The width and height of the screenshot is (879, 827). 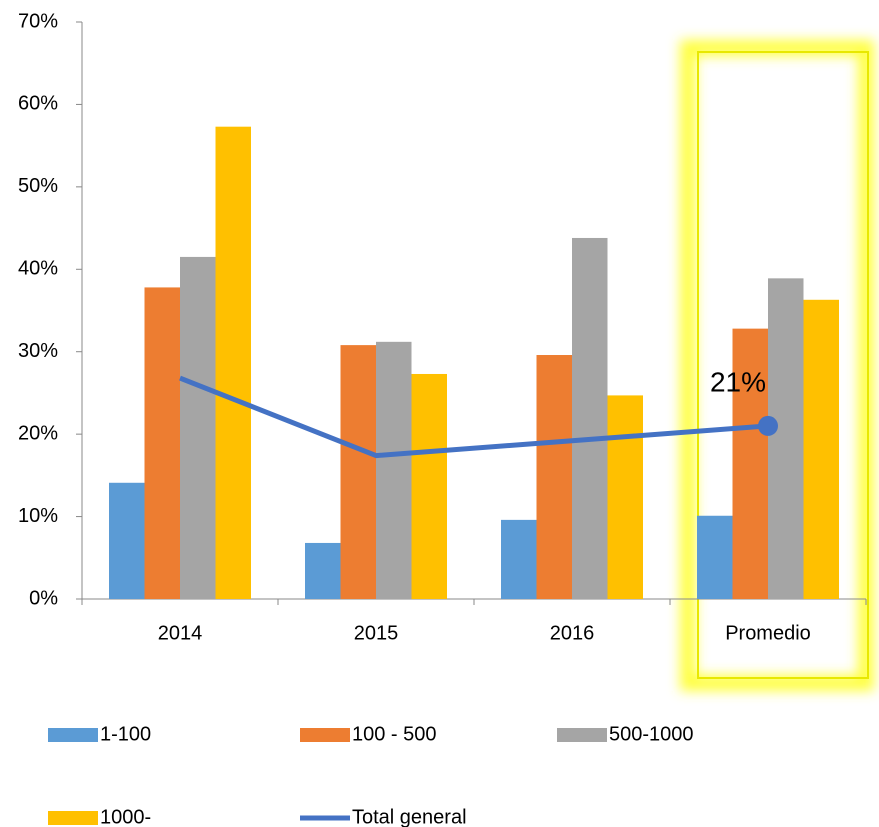 I want to click on y-tick-label: 30%, so click(x=38, y=351).